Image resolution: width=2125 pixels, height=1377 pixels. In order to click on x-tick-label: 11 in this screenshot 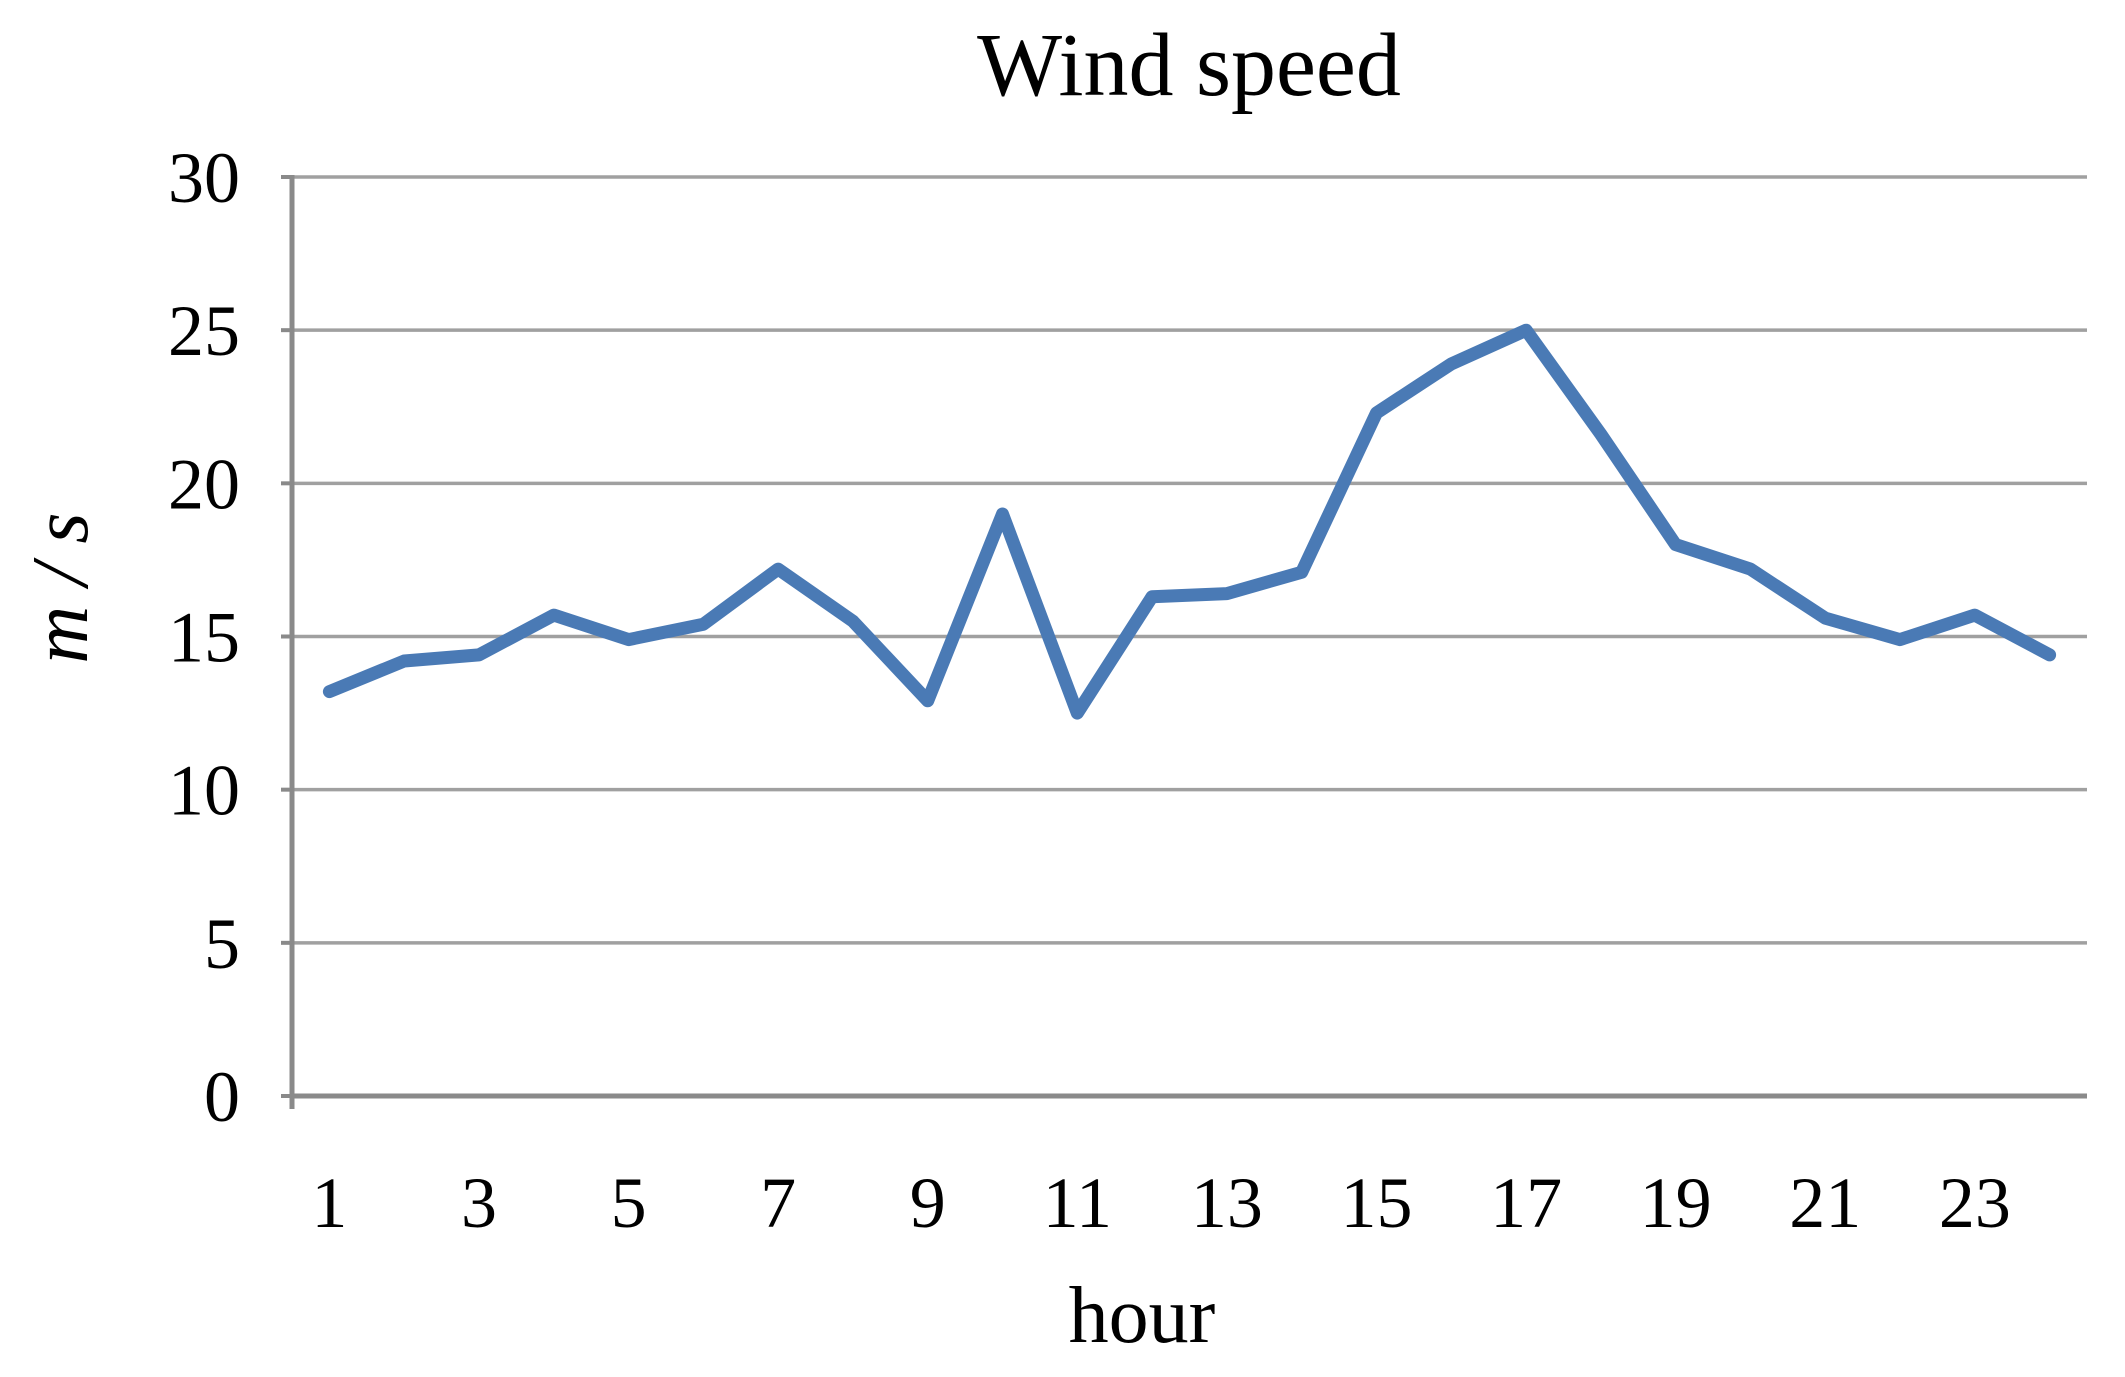, I will do `click(1077, 1203)`.